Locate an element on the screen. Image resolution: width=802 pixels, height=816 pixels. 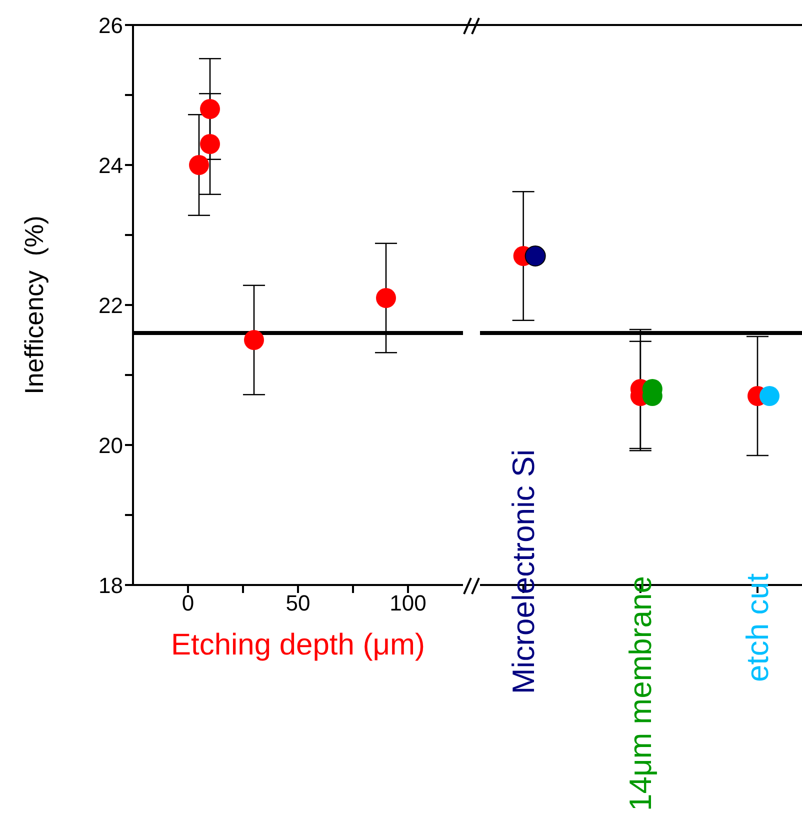
x-tick-label: Microelectronic Si is located at coordinates (523, 571).